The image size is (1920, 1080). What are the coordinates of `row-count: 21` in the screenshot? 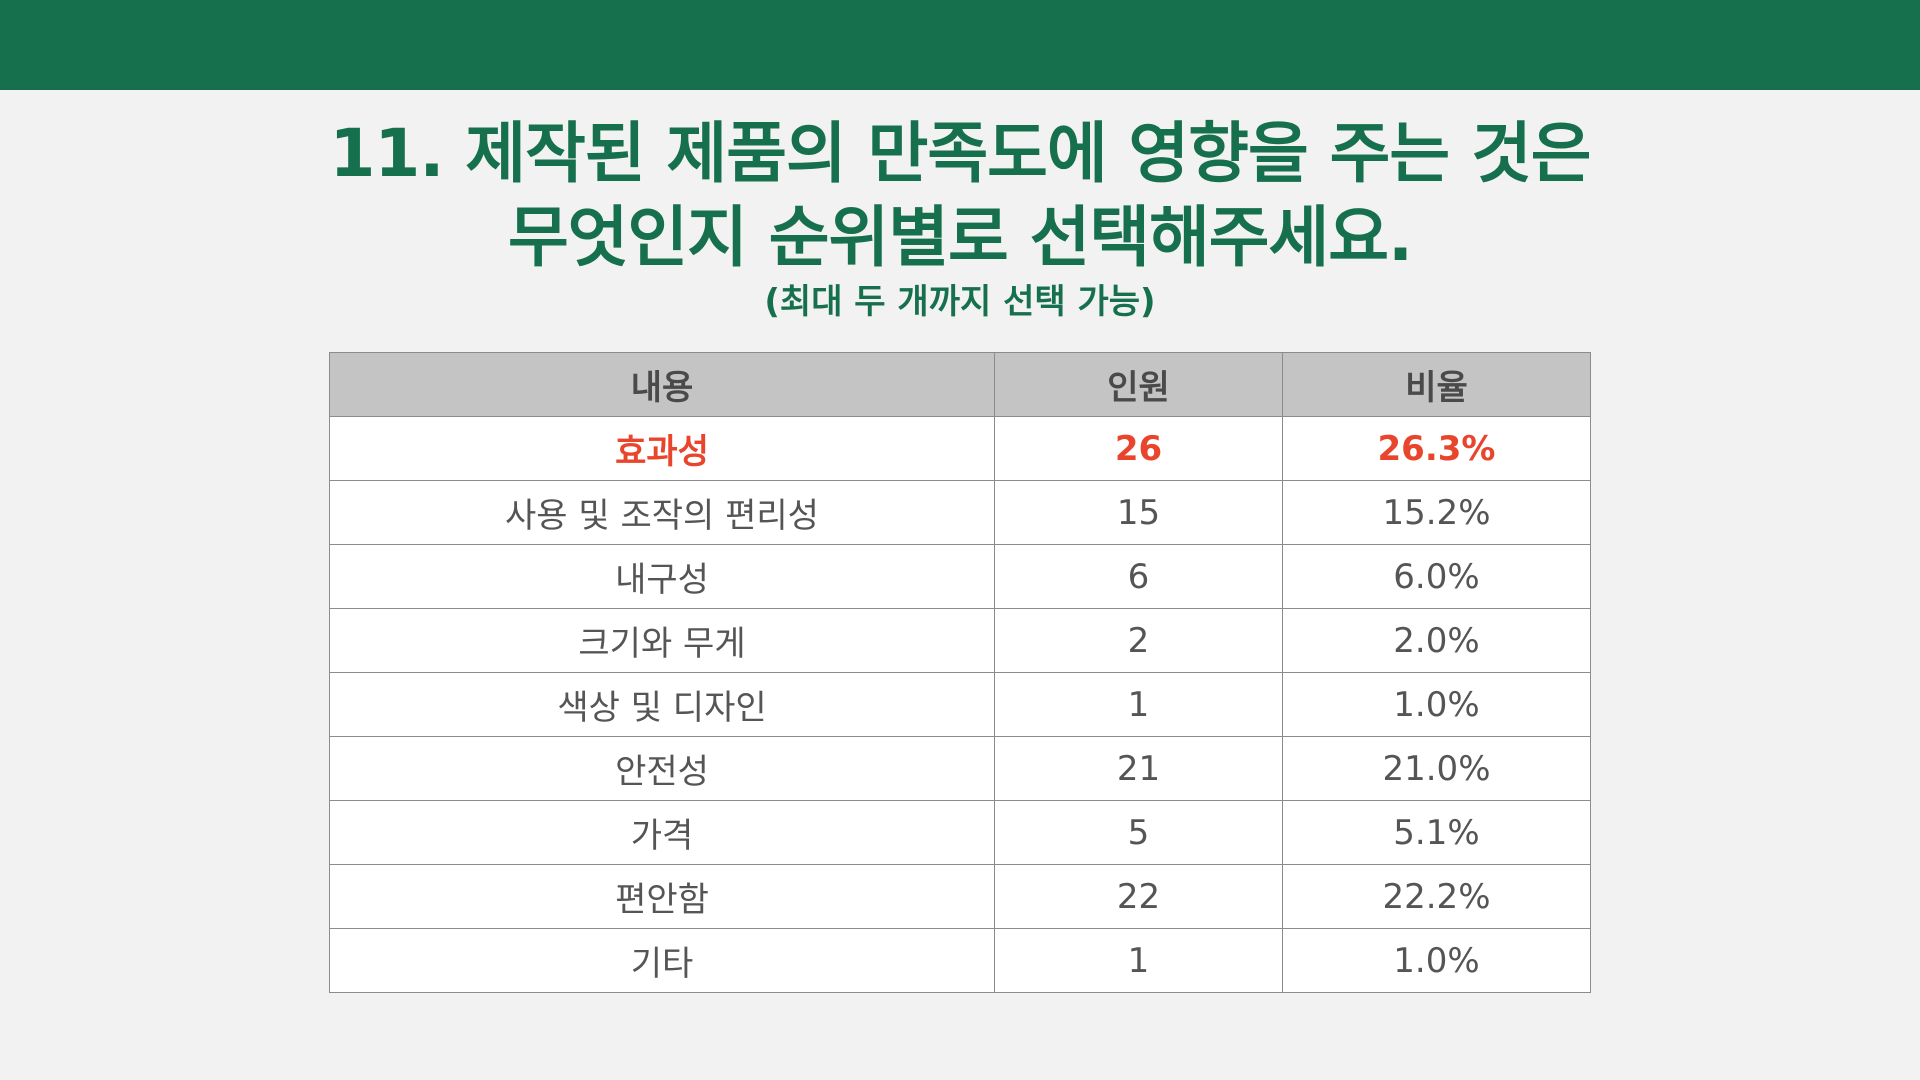 It's located at (1138, 768).